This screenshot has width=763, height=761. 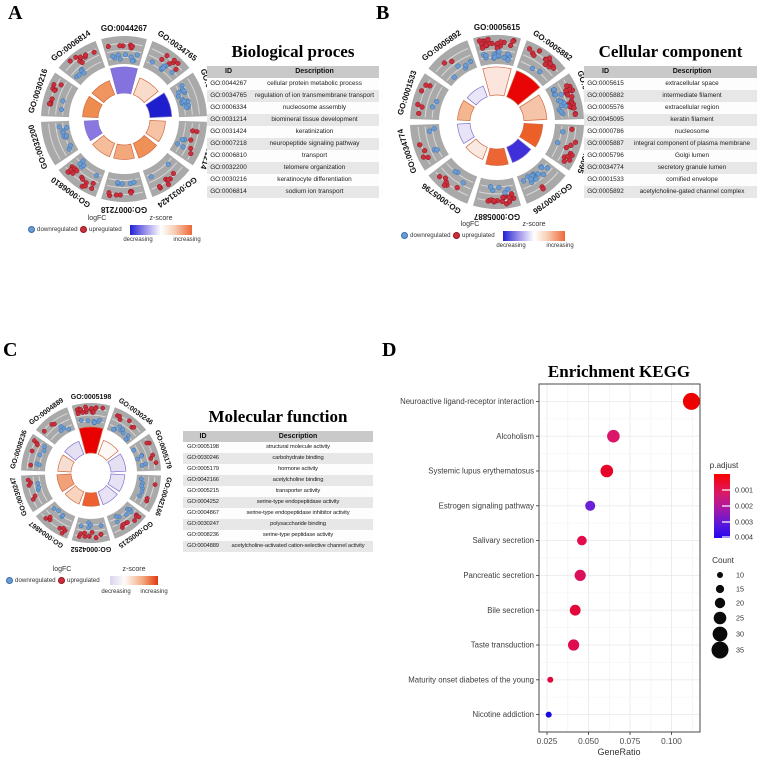 I want to click on table-cell: hormone activity, so click(x=298, y=469).